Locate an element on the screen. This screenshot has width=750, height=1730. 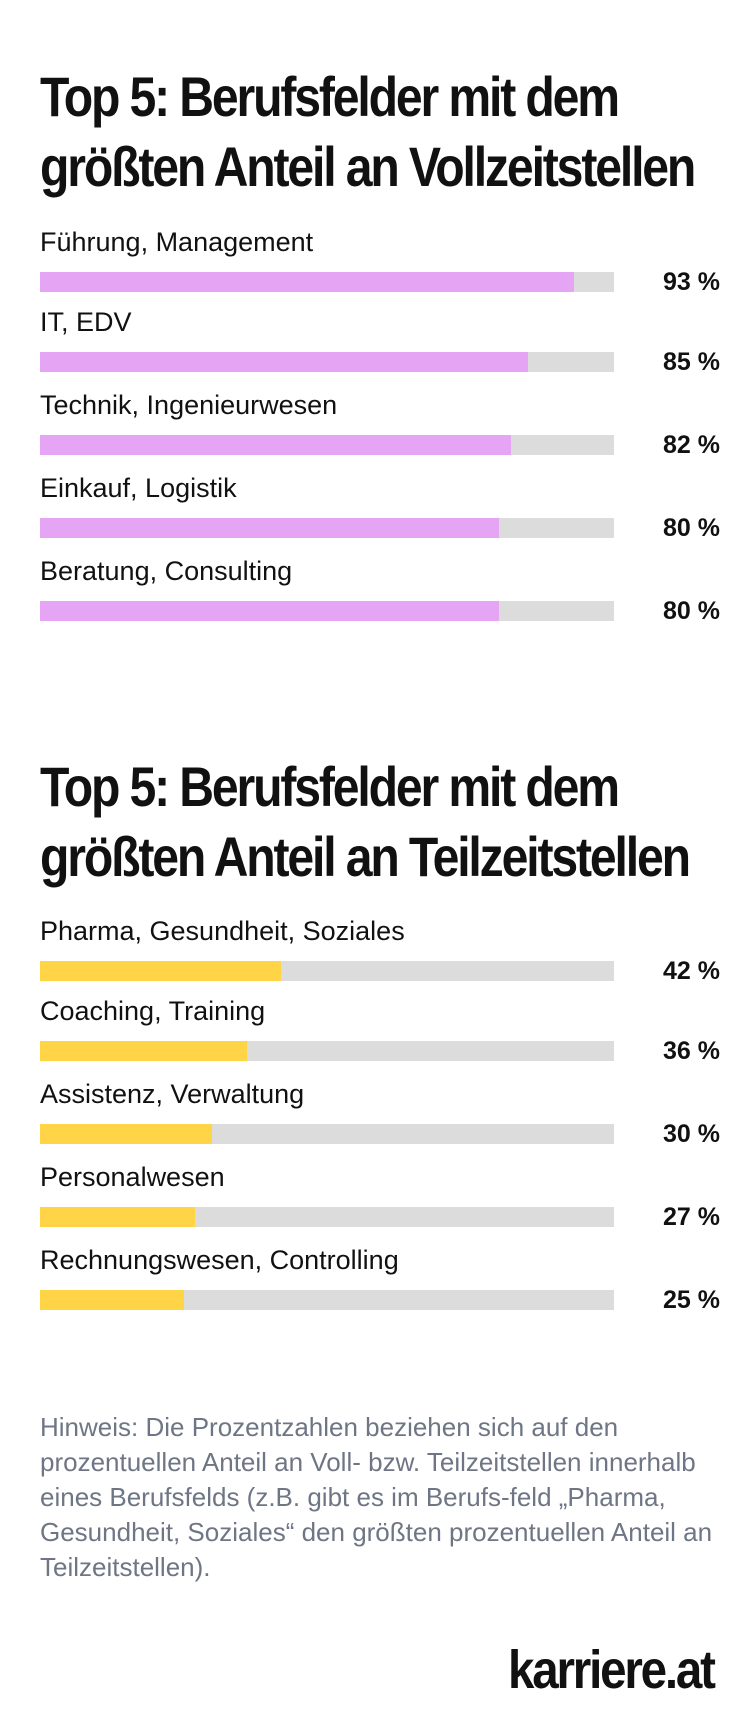
parttime-bar-label: Rechnungswesen, Controlling is located at coordinates (219, 1260).